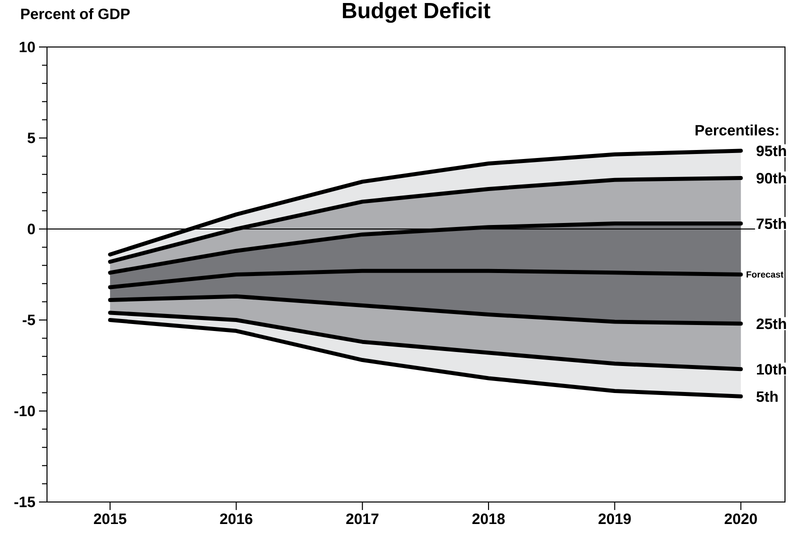 This screenshot has height=536, width=807. Describe the element at coordinates (236, 519) in the screenshot. I see `x-tick-label: 2016` at that location.